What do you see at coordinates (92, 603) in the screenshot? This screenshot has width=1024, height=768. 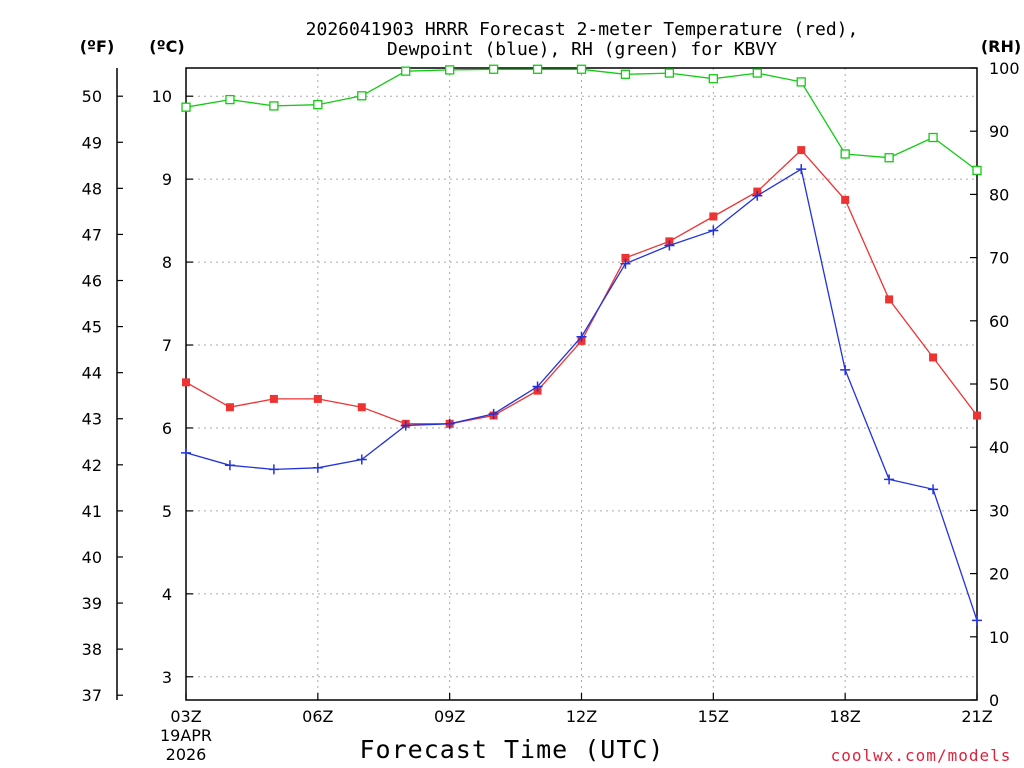 I see `fahrenheit-tick-label: 39` at bounding box center [92, 603].